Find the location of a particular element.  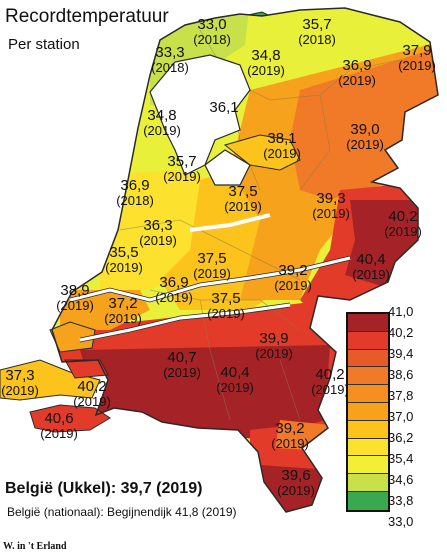

station-label: 38,1 (2019) is located at coordinates (282, 145).